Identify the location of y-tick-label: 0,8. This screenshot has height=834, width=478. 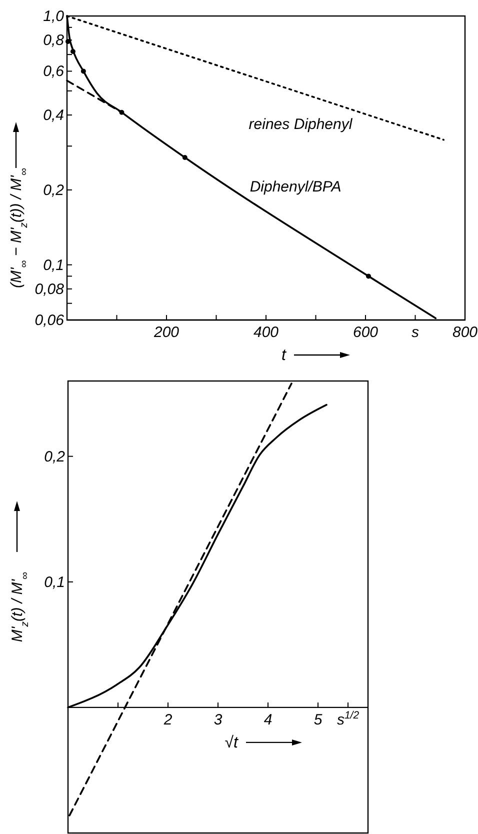
(54, 41).